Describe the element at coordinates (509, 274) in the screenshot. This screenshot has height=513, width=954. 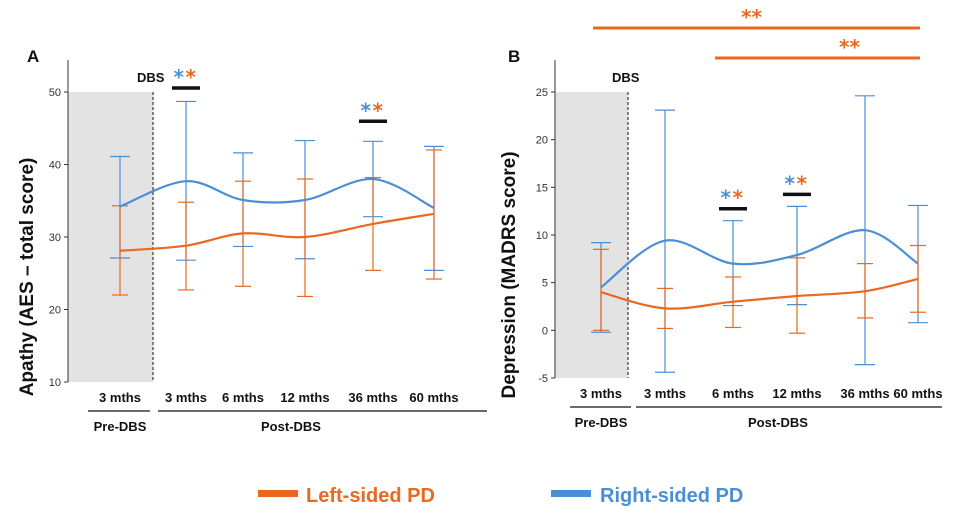
I see `y-axis-label: Depression (MADRS score)` at that location.